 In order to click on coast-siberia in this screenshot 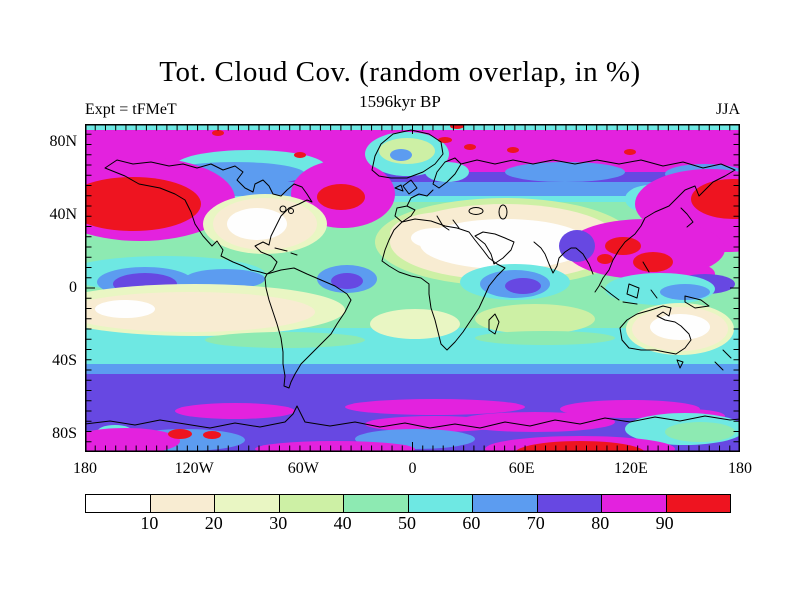, I will do `click(598, 165)`.